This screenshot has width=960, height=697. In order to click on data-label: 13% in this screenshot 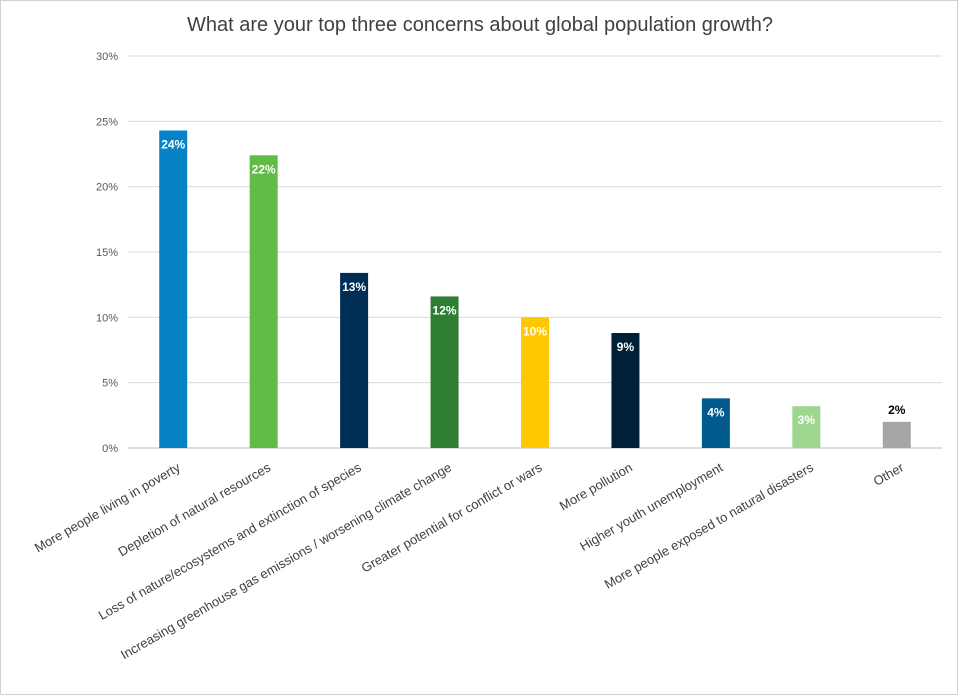, I will do `click(354, 287)`.